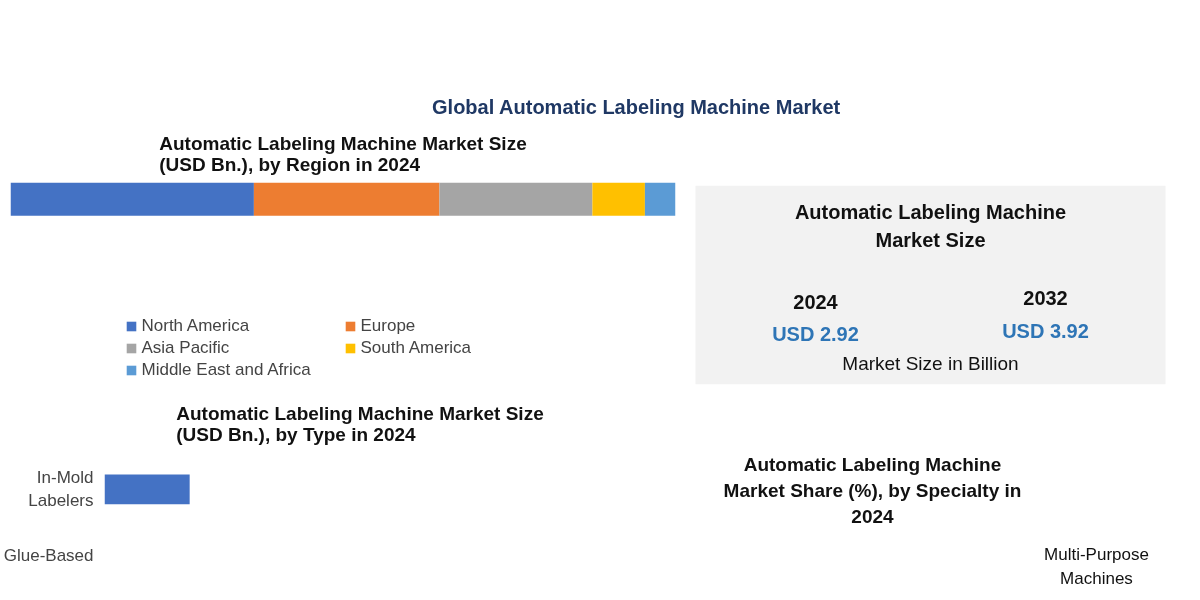 This screenshot has height=600, width=1200. What do you see at coordinates (930, 363) in the screenshot?
I see `text: Market Size in Billion` at bounding box center [930, 363].